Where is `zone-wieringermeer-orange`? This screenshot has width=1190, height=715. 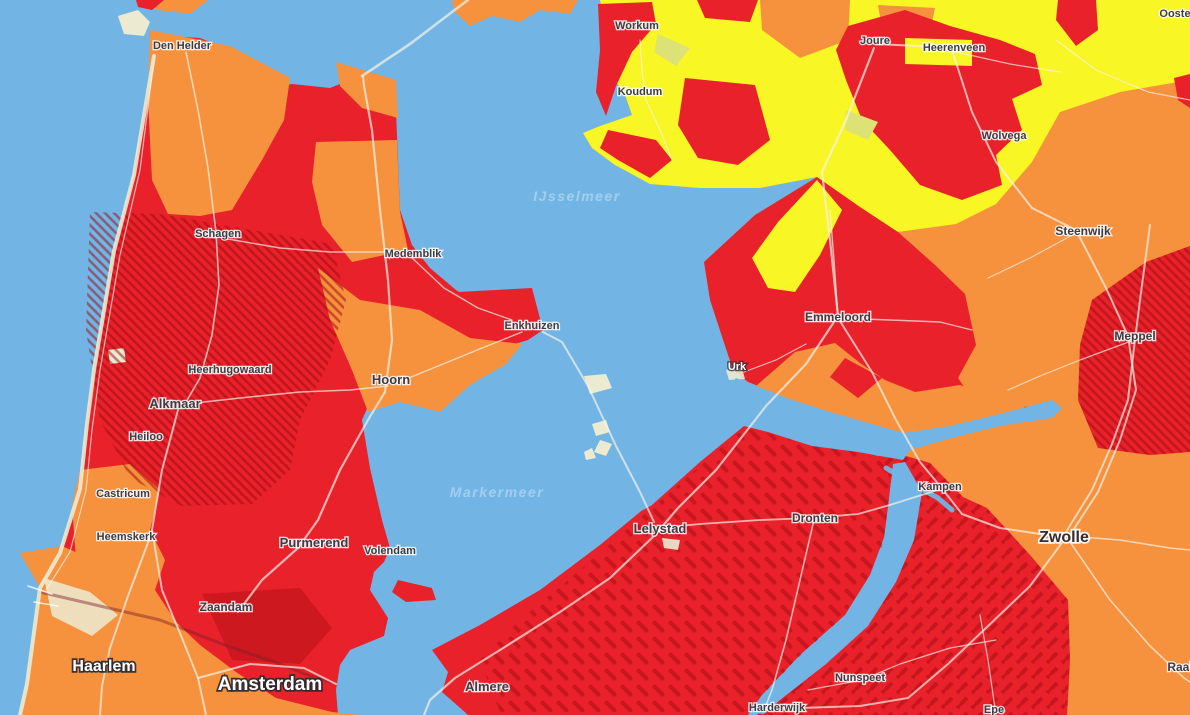
zone-wieringermeer-orange is located at coordinates (360, 201).